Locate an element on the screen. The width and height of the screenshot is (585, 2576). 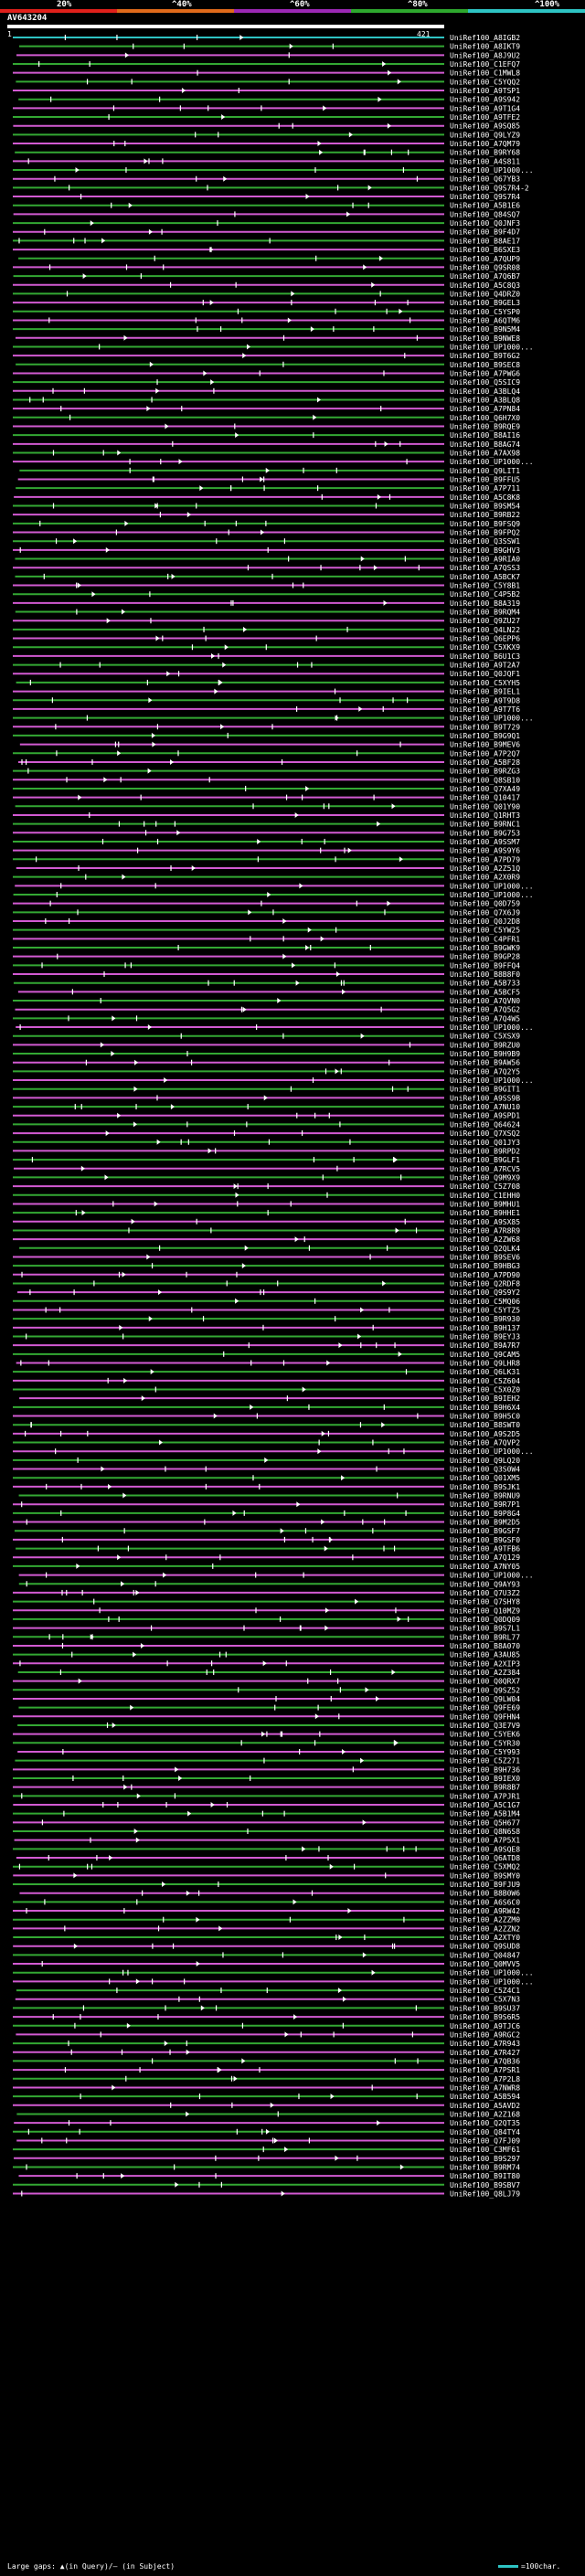
hit-label: UniRef100_B9GSF7 is located at coordinates (485, 1531).